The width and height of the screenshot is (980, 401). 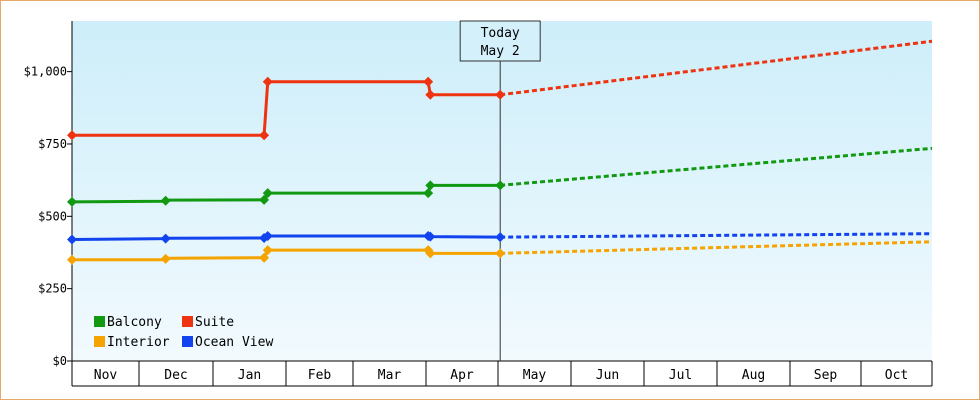 I want to click on month-label: May, so click(x=535, y=375).